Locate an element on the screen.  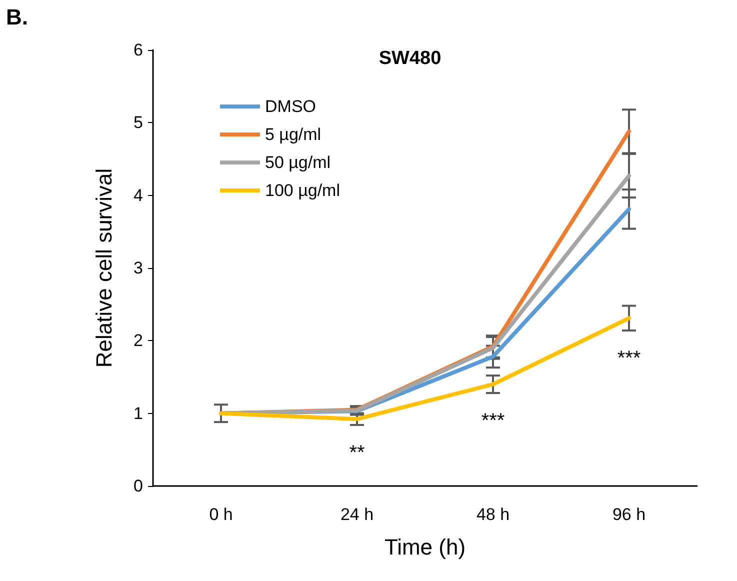
x-tick-label: 0 h is located at coordinates (221, 514).